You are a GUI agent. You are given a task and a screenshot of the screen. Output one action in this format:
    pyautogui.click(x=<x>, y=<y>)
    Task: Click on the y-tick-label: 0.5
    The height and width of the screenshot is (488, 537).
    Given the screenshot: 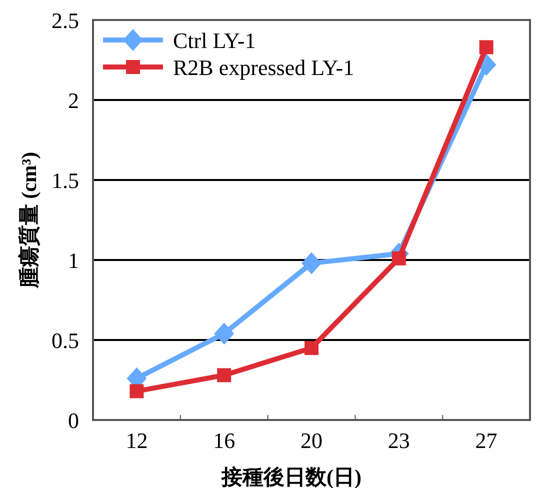 What is the action you would take?
    pyautogui.click(x=65, y=340)
    